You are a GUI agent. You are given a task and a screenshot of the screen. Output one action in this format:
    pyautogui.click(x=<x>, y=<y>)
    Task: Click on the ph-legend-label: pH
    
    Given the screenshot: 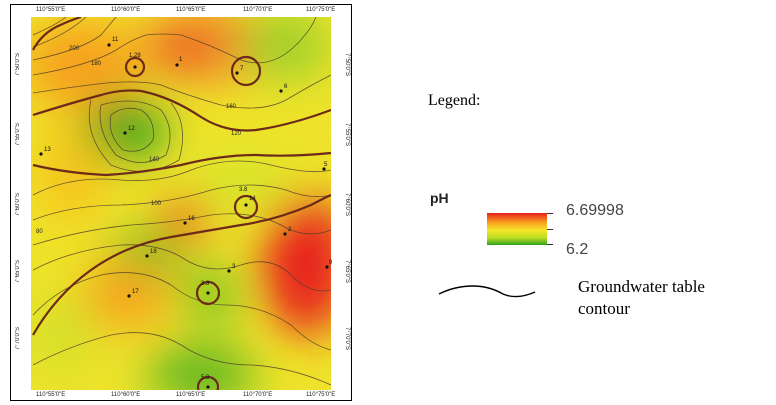 What is the action you would take?
    pyautogui.click(x=439, y=198)
    